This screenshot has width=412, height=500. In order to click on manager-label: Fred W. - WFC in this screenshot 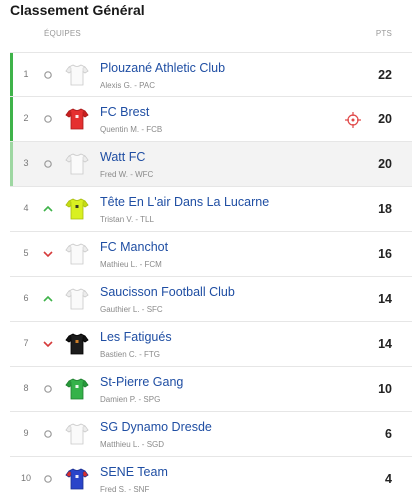, I will do `click(127, 174)`.